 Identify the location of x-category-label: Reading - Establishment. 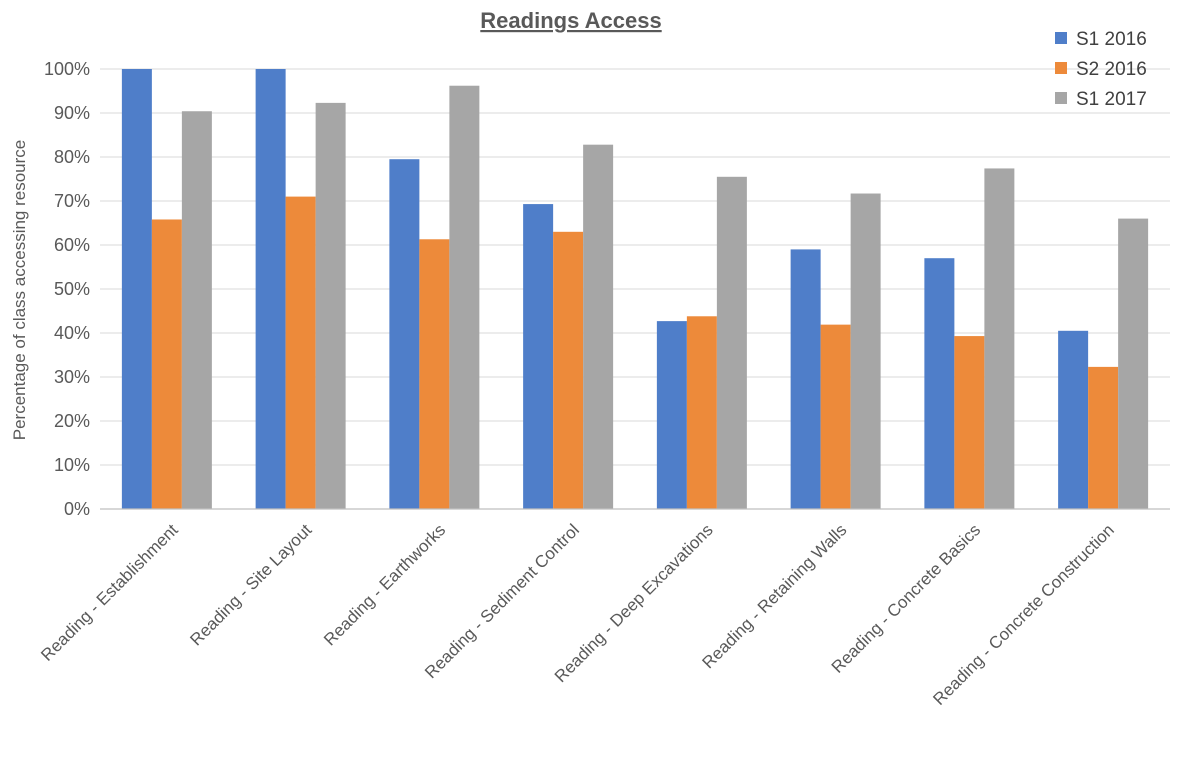
(109, 592).